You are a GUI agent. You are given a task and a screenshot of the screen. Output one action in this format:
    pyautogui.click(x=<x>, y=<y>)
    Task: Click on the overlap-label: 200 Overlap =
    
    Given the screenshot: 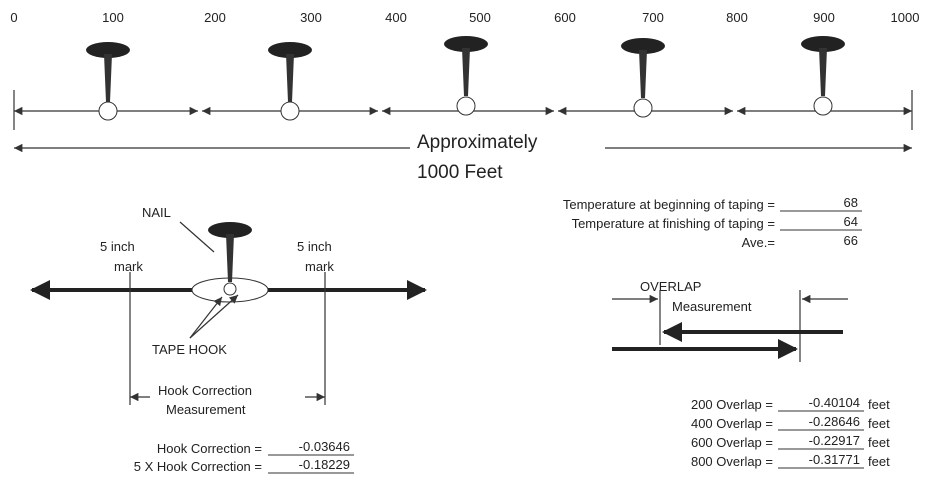 What is the action you would take?
    pyautogui.click(x=732, y=404)
    